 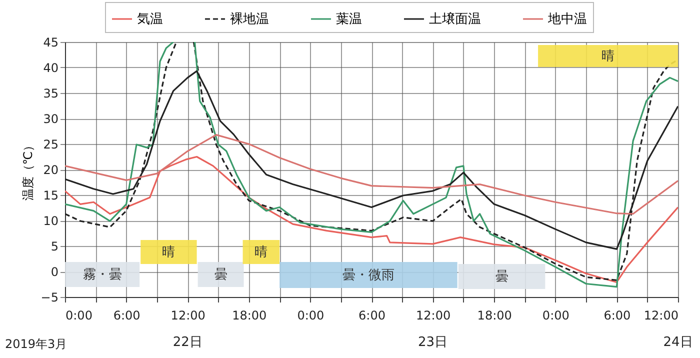 What do you see at coordinates (433, 342) in the screenshot?
I see `text: 23日` at bounding box center [433, 342].